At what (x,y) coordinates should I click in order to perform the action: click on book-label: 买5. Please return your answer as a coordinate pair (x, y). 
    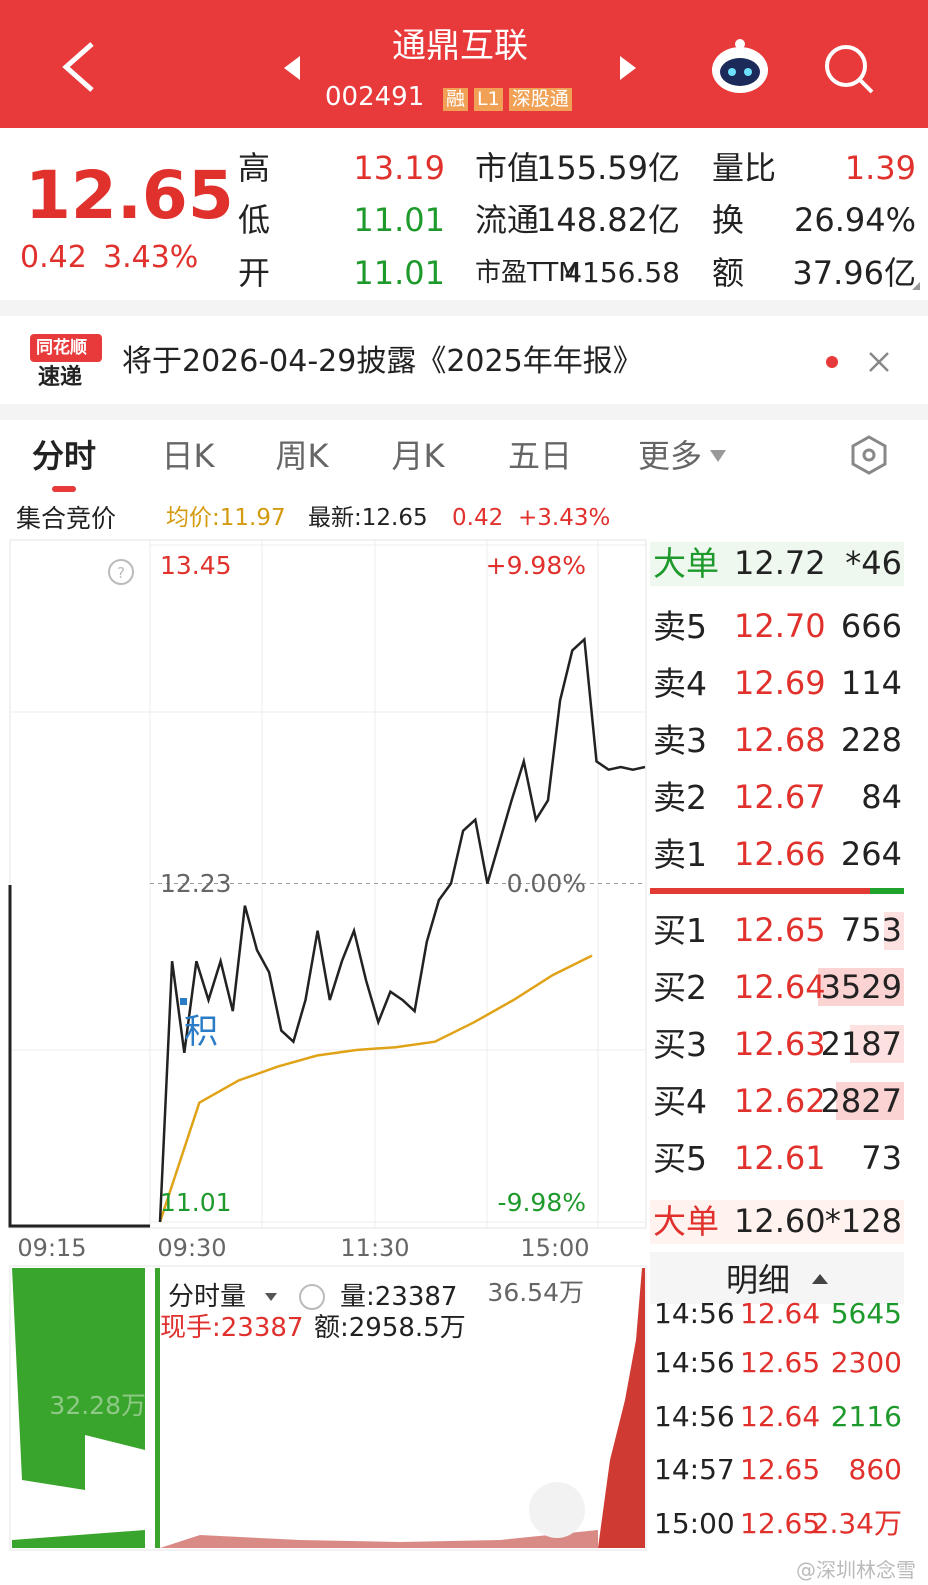
    Looking at the image, I should click on (680, 1158).